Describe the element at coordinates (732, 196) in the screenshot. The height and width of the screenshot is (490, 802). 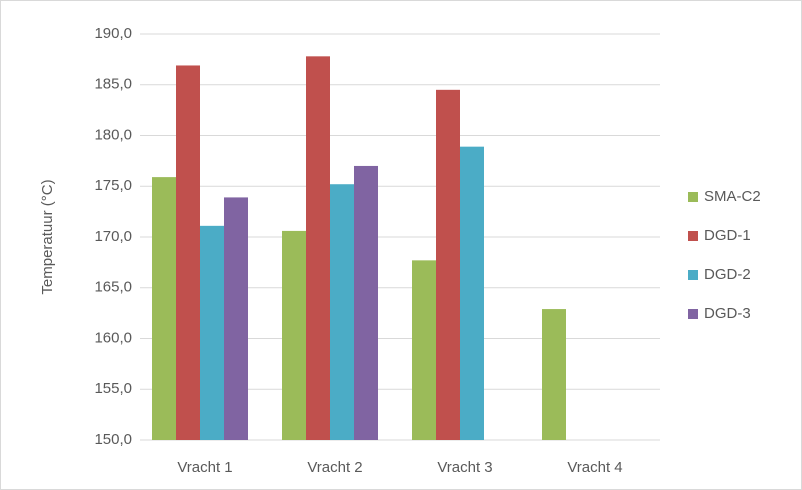
I see `legend-label: SMA-C2` at that location.